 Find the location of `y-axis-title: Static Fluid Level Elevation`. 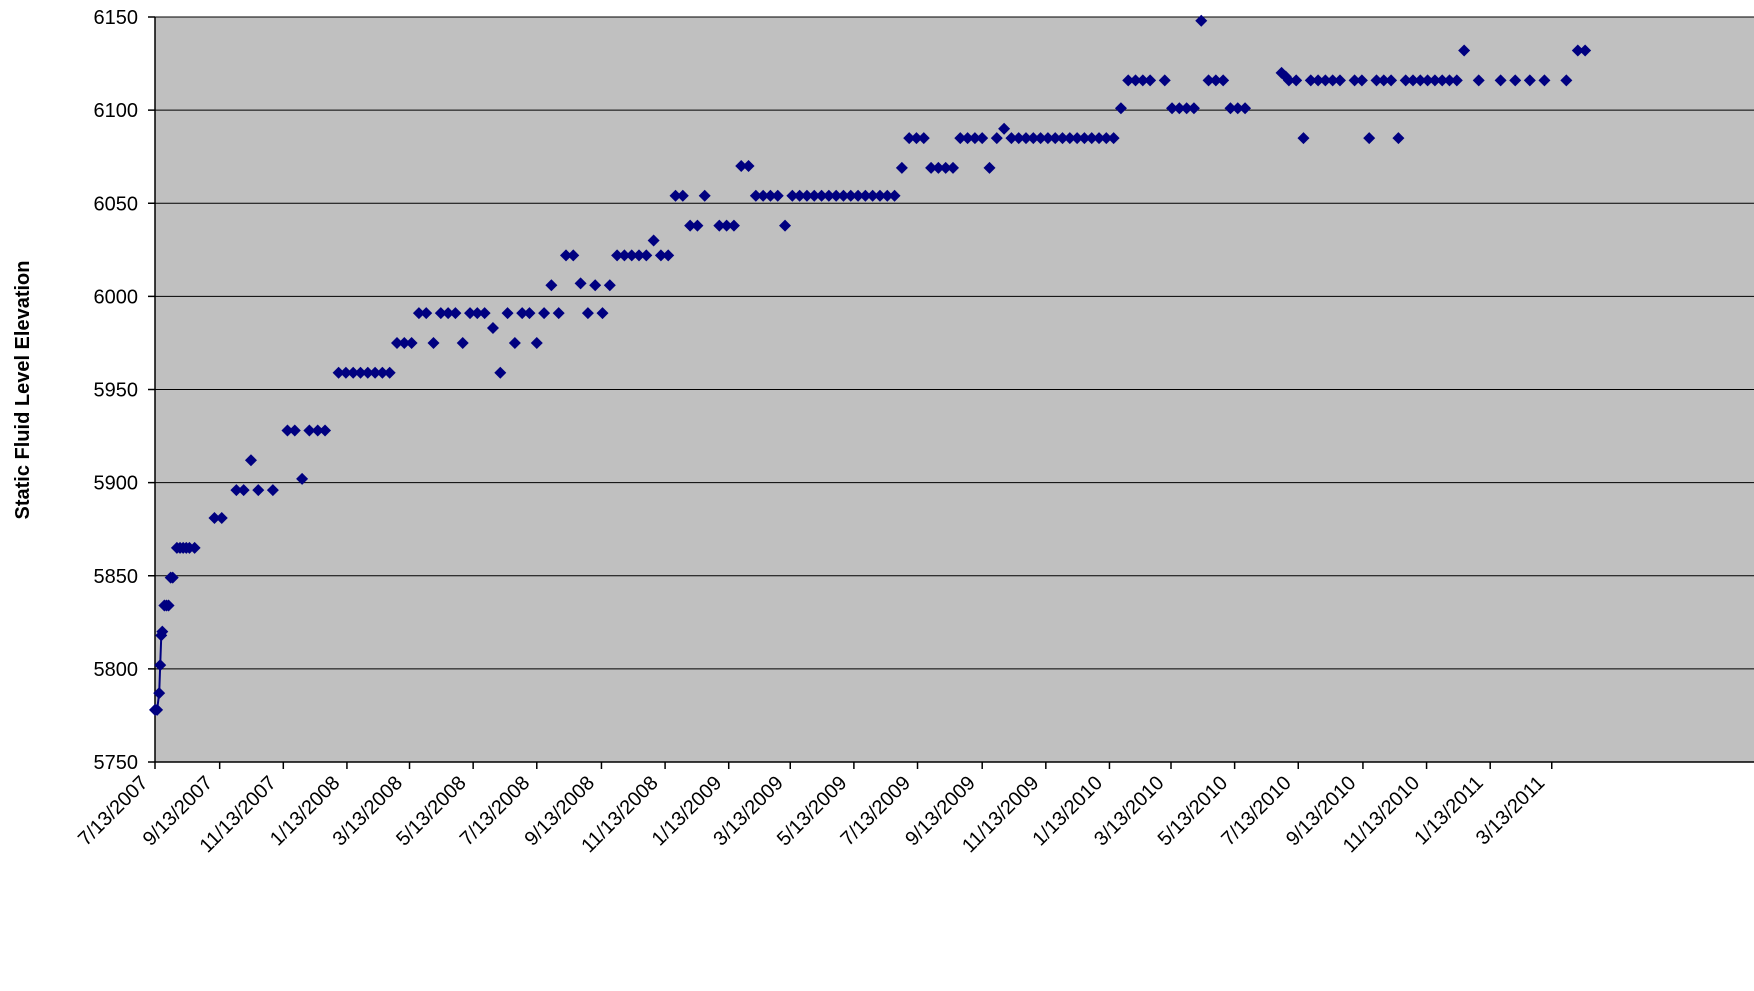

y-axis-title: Static Fluid Level Elevation is located at coordinates (23, 390).